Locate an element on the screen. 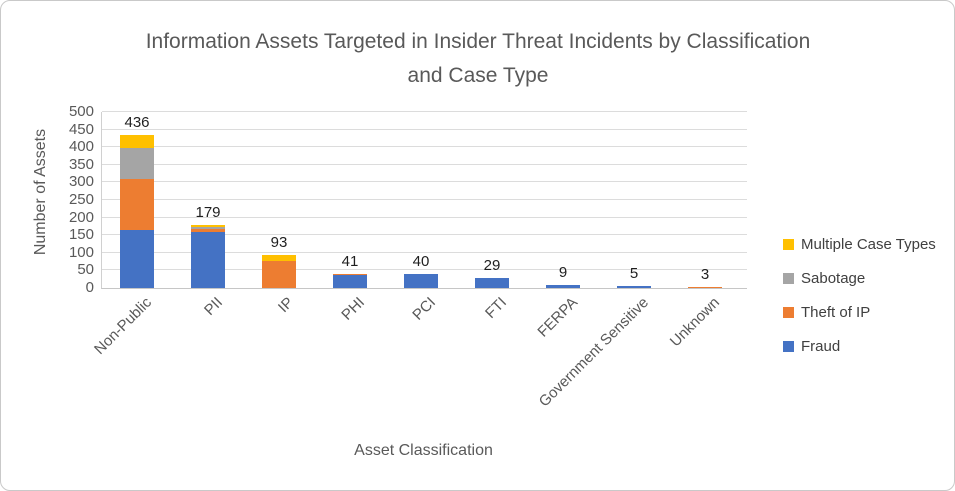  x-axis-title: Asset Classification is located at coordinates (423, 450).